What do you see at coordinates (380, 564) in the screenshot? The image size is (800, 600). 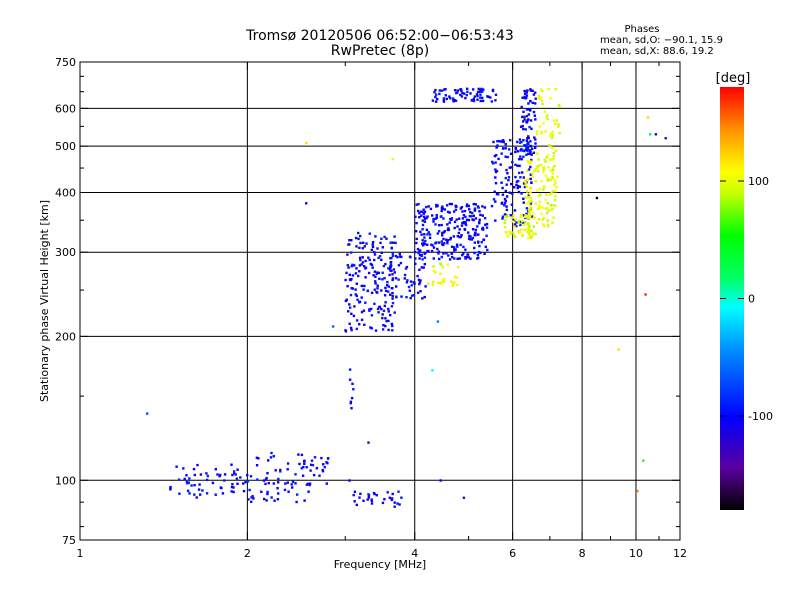 I see `x-axis-label: Frequency [MHz]` at bounding box center [380, 564].